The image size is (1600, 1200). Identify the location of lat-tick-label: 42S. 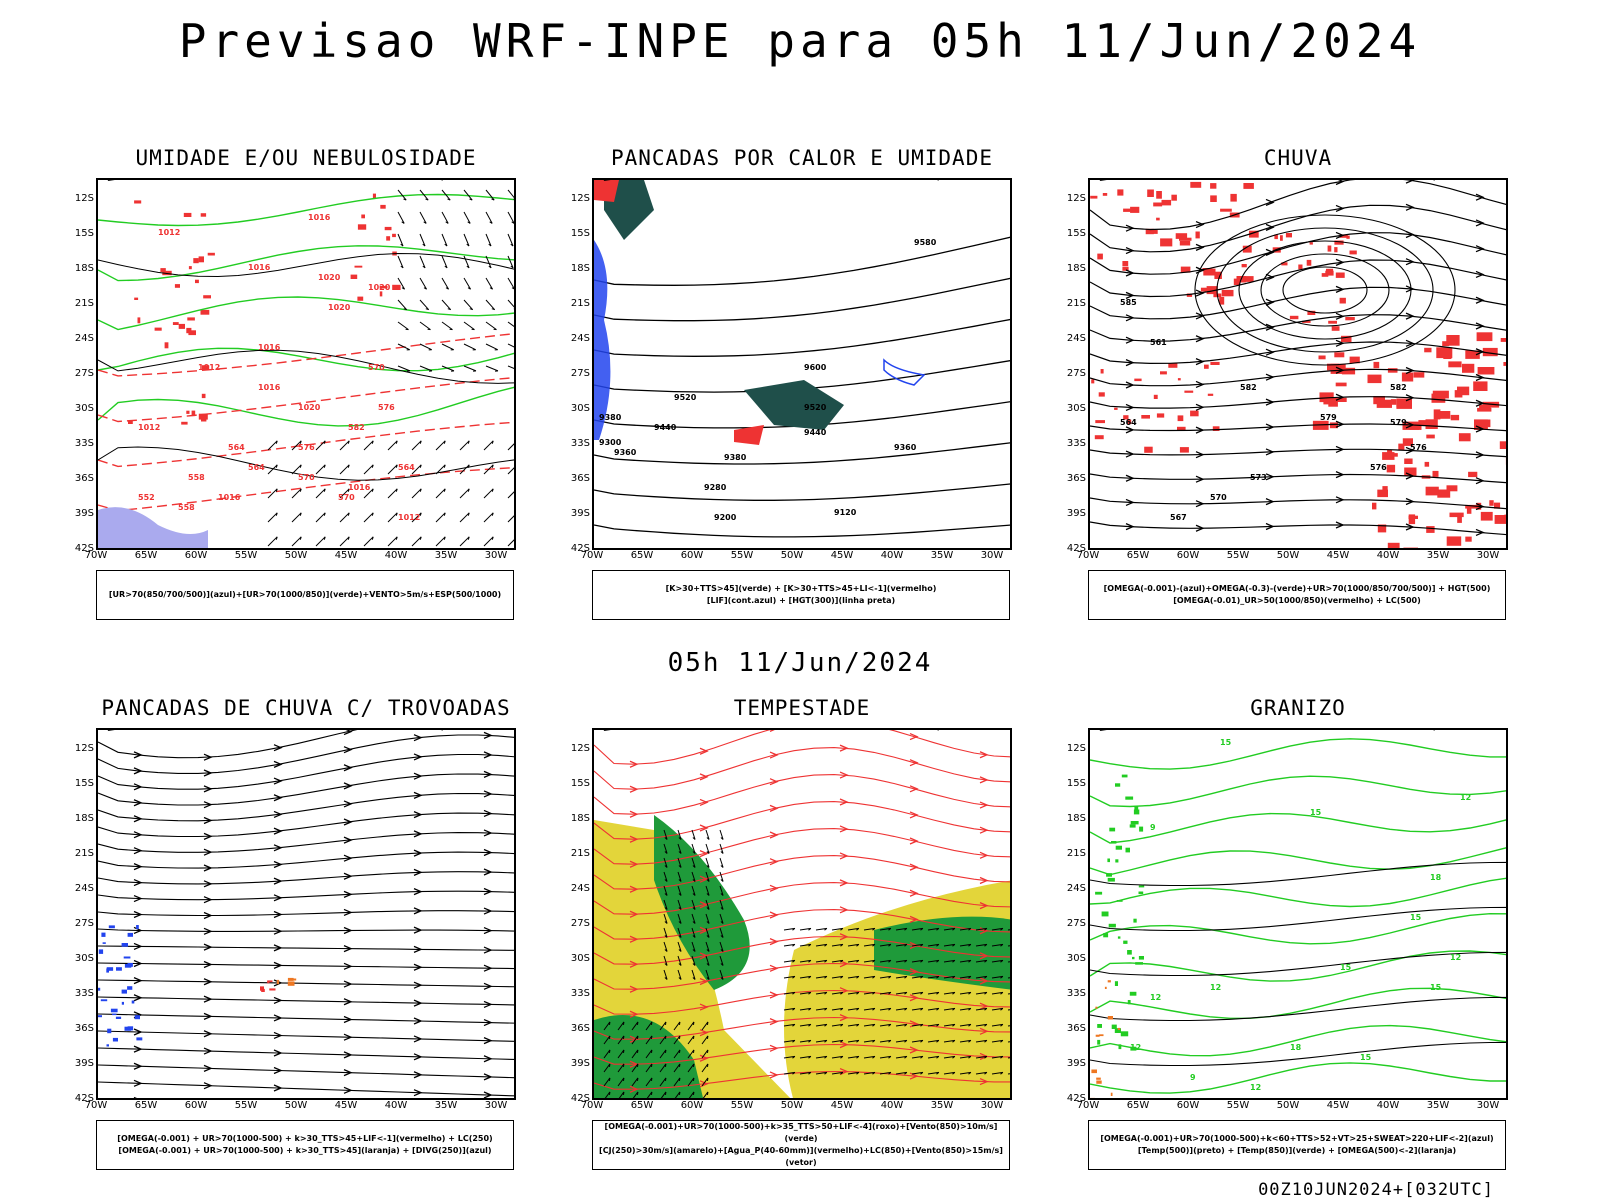
(1076, 1098).